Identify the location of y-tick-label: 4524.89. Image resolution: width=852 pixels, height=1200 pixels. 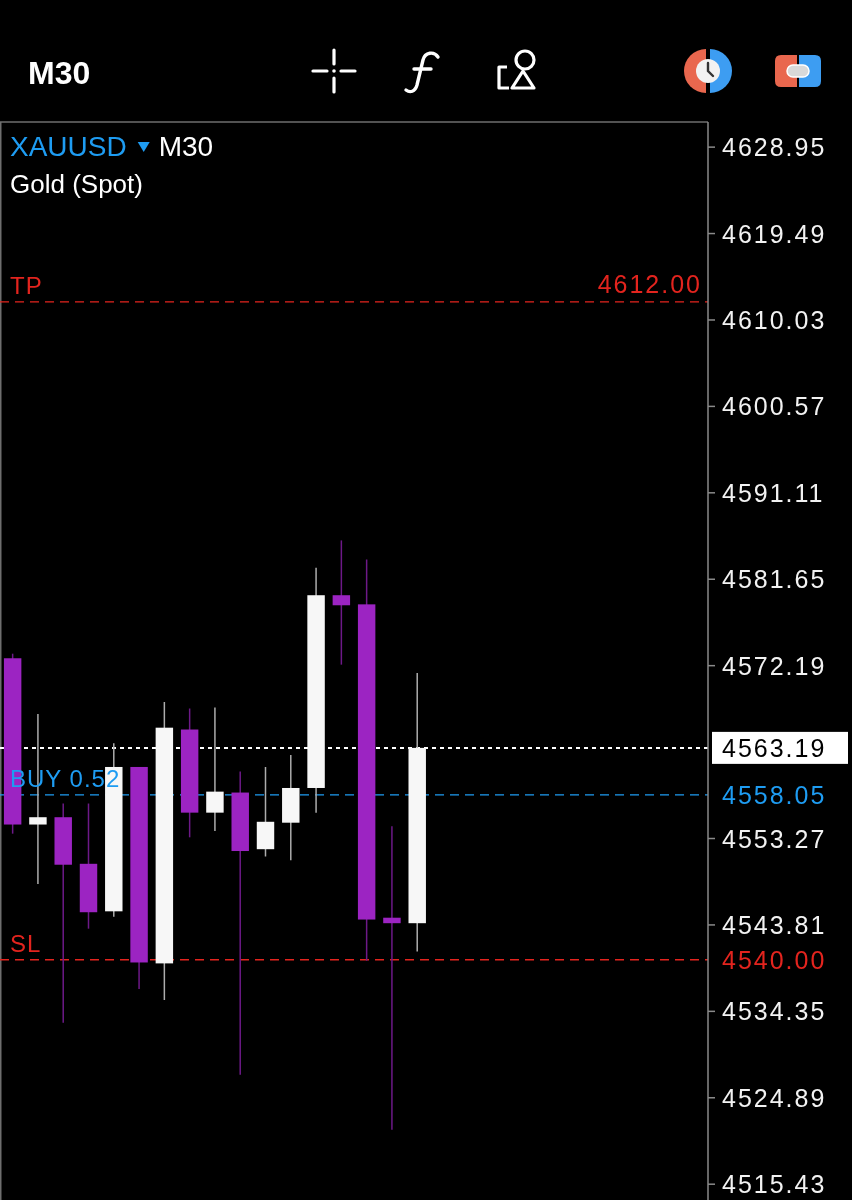
(774, 1097).